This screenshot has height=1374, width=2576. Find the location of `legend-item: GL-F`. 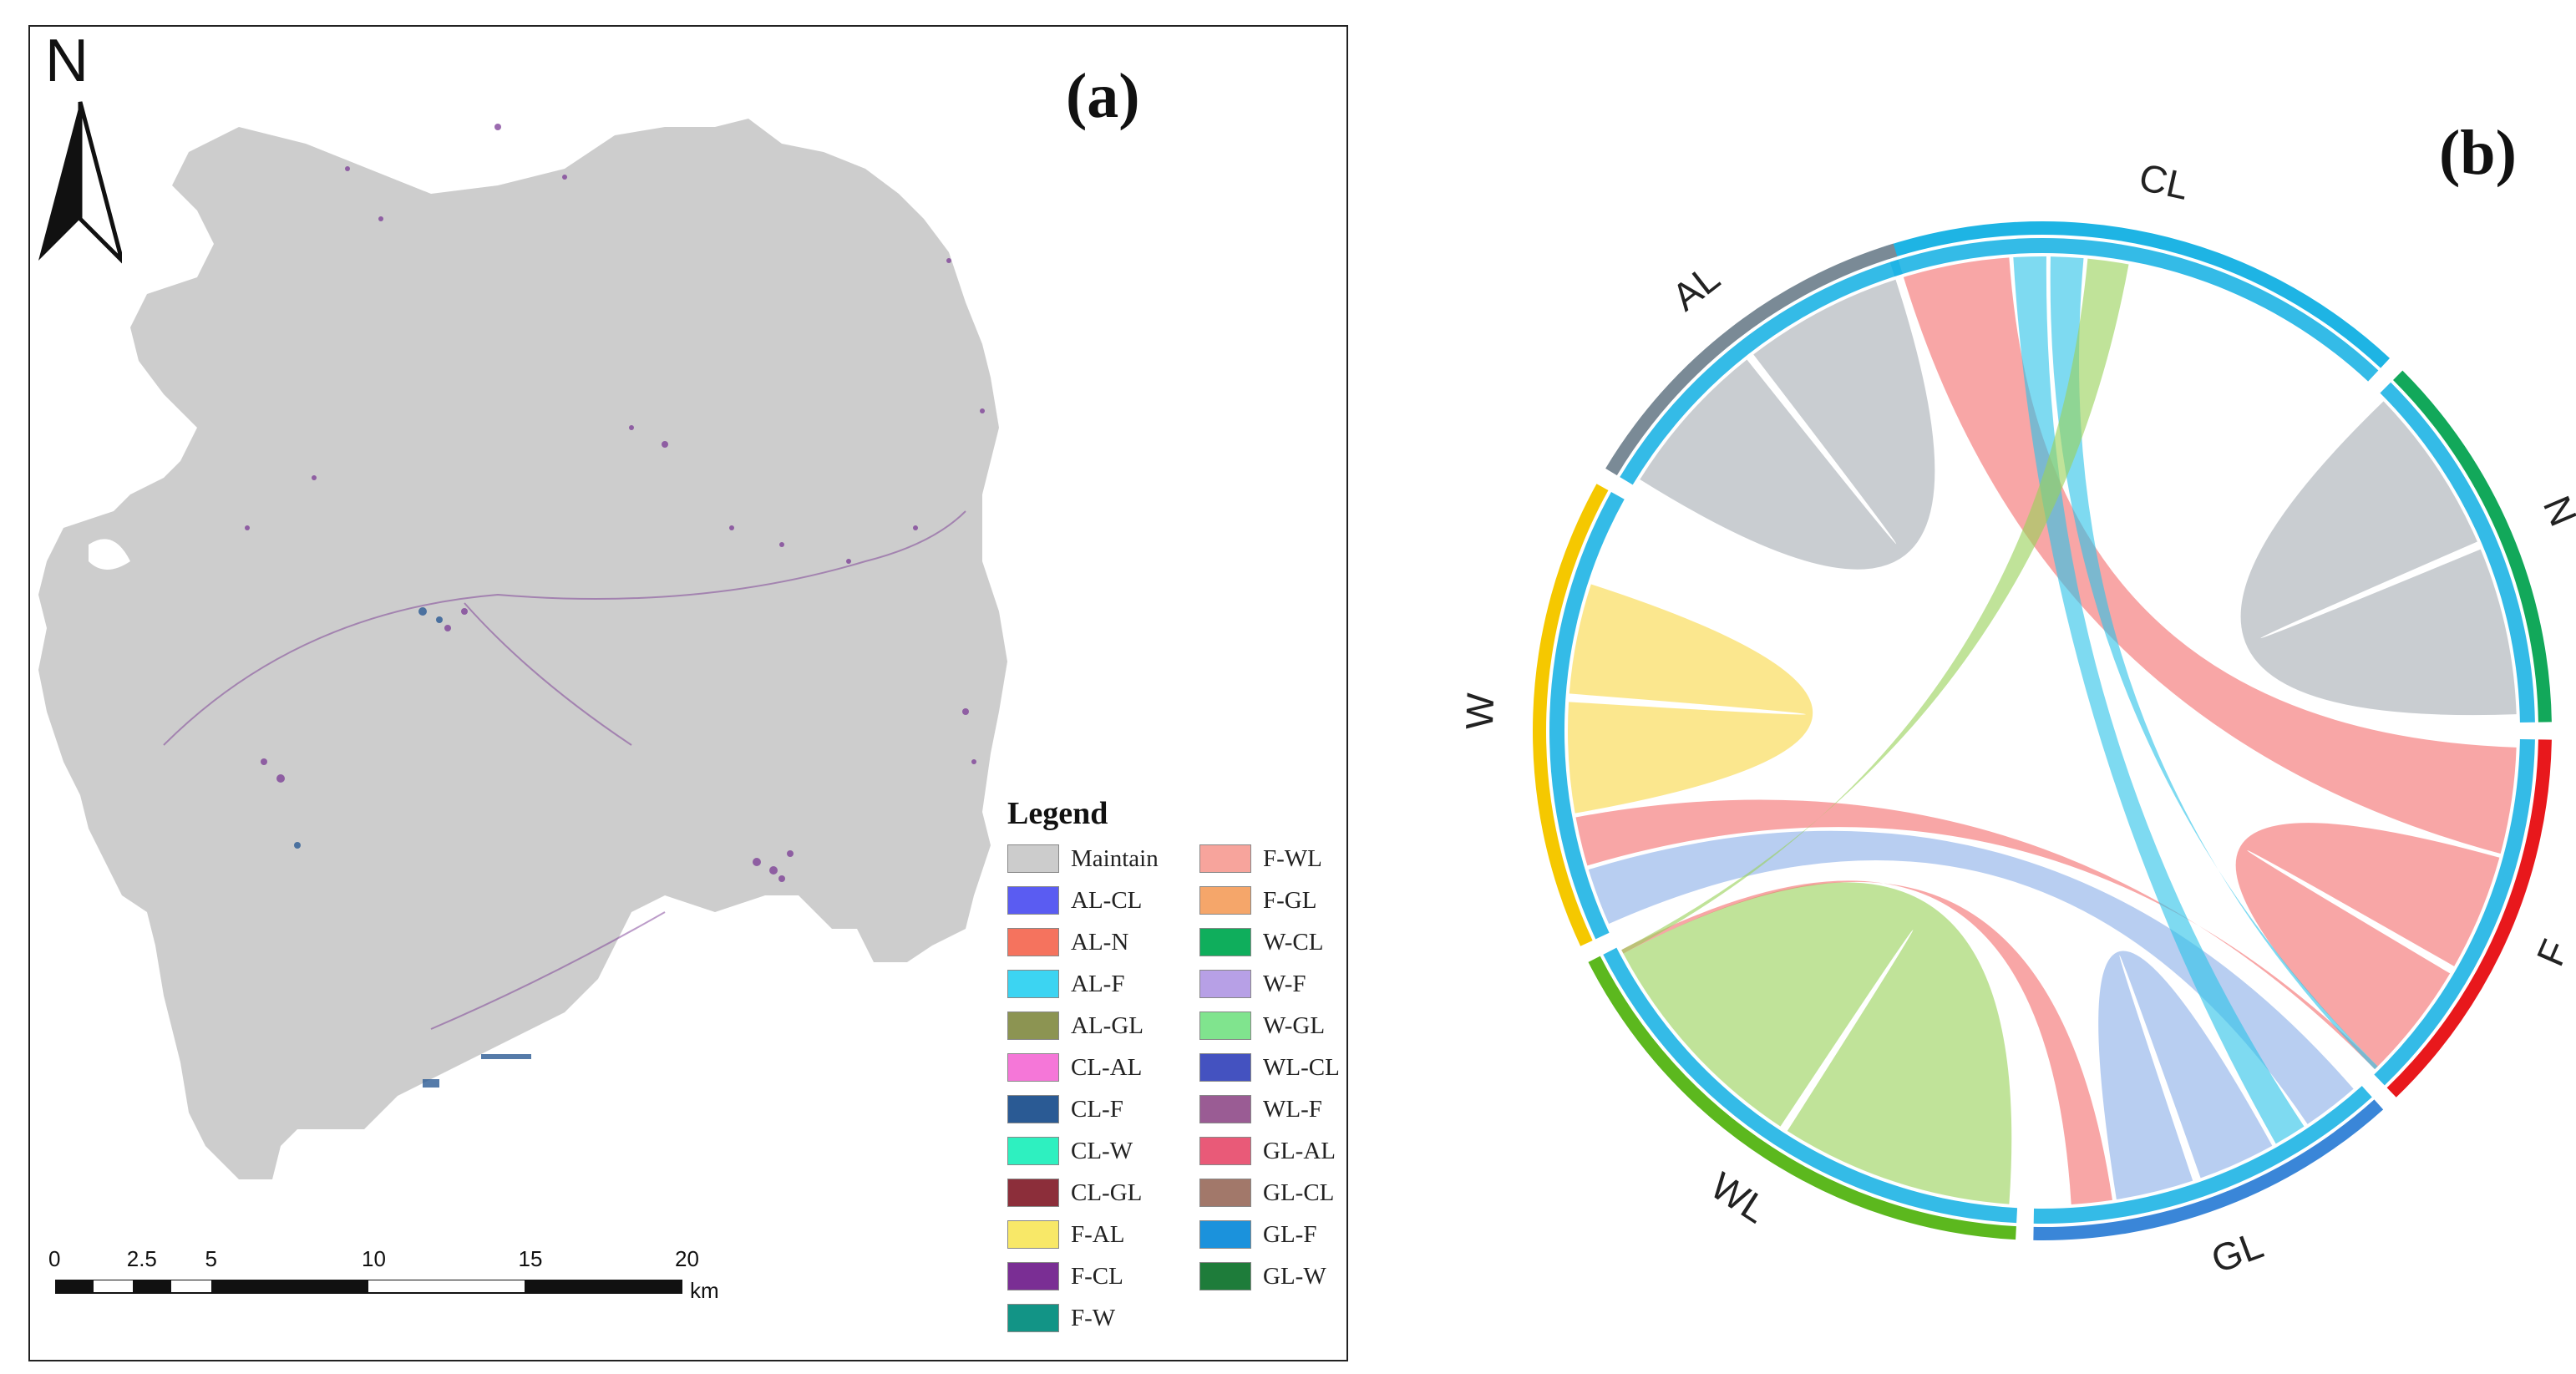

legend-item: GL-F is located at coordinates (1257, 1234).